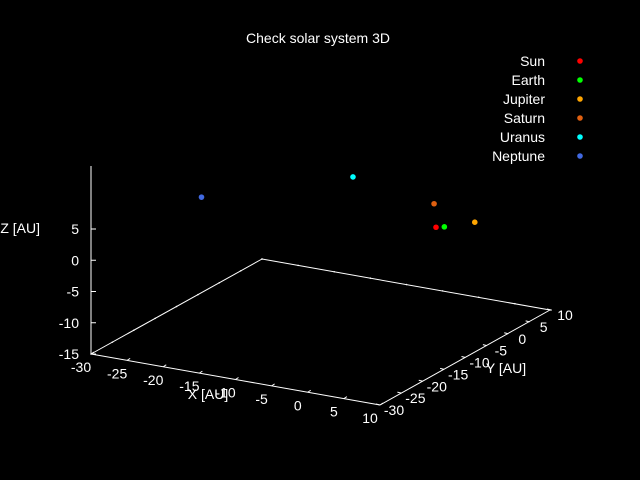 The image size is (640, 480). What do you see at coordinates (565, 315) in the screenshot?
I see `y-tick-label: 10` at bounding box center [565, 315].